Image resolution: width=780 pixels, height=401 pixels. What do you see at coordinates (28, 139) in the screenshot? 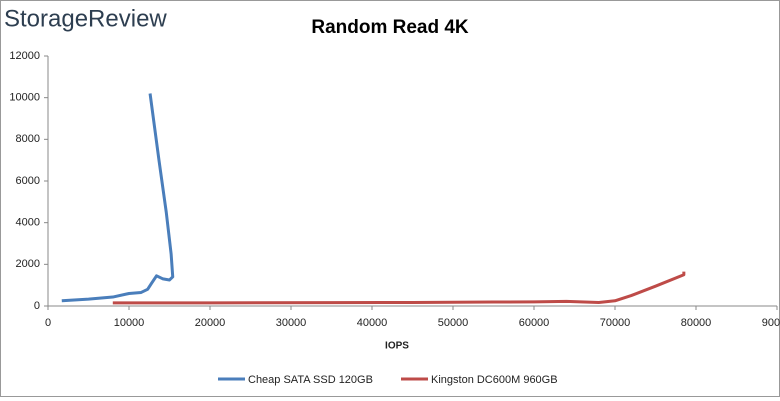
I see `y-tick-label: 8000` at bounding box center [28, 139].